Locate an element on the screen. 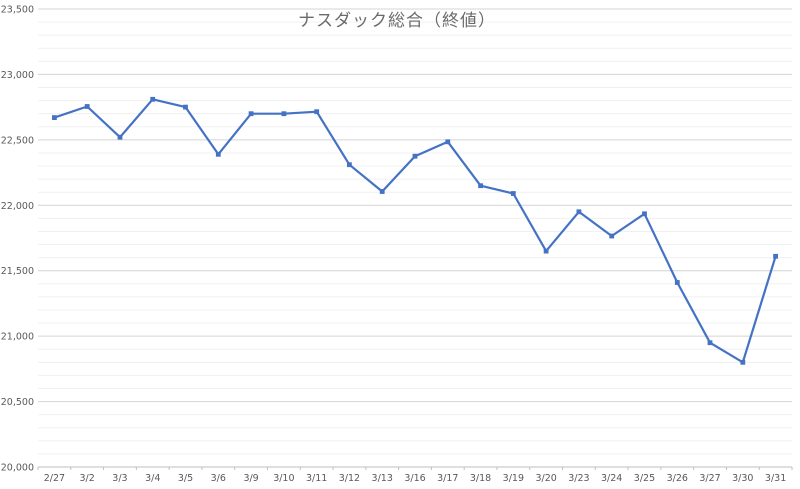 The height and width of the screenshot is (489, 800). x-axis-label: 3/6 is located at coordinates (218, 478).